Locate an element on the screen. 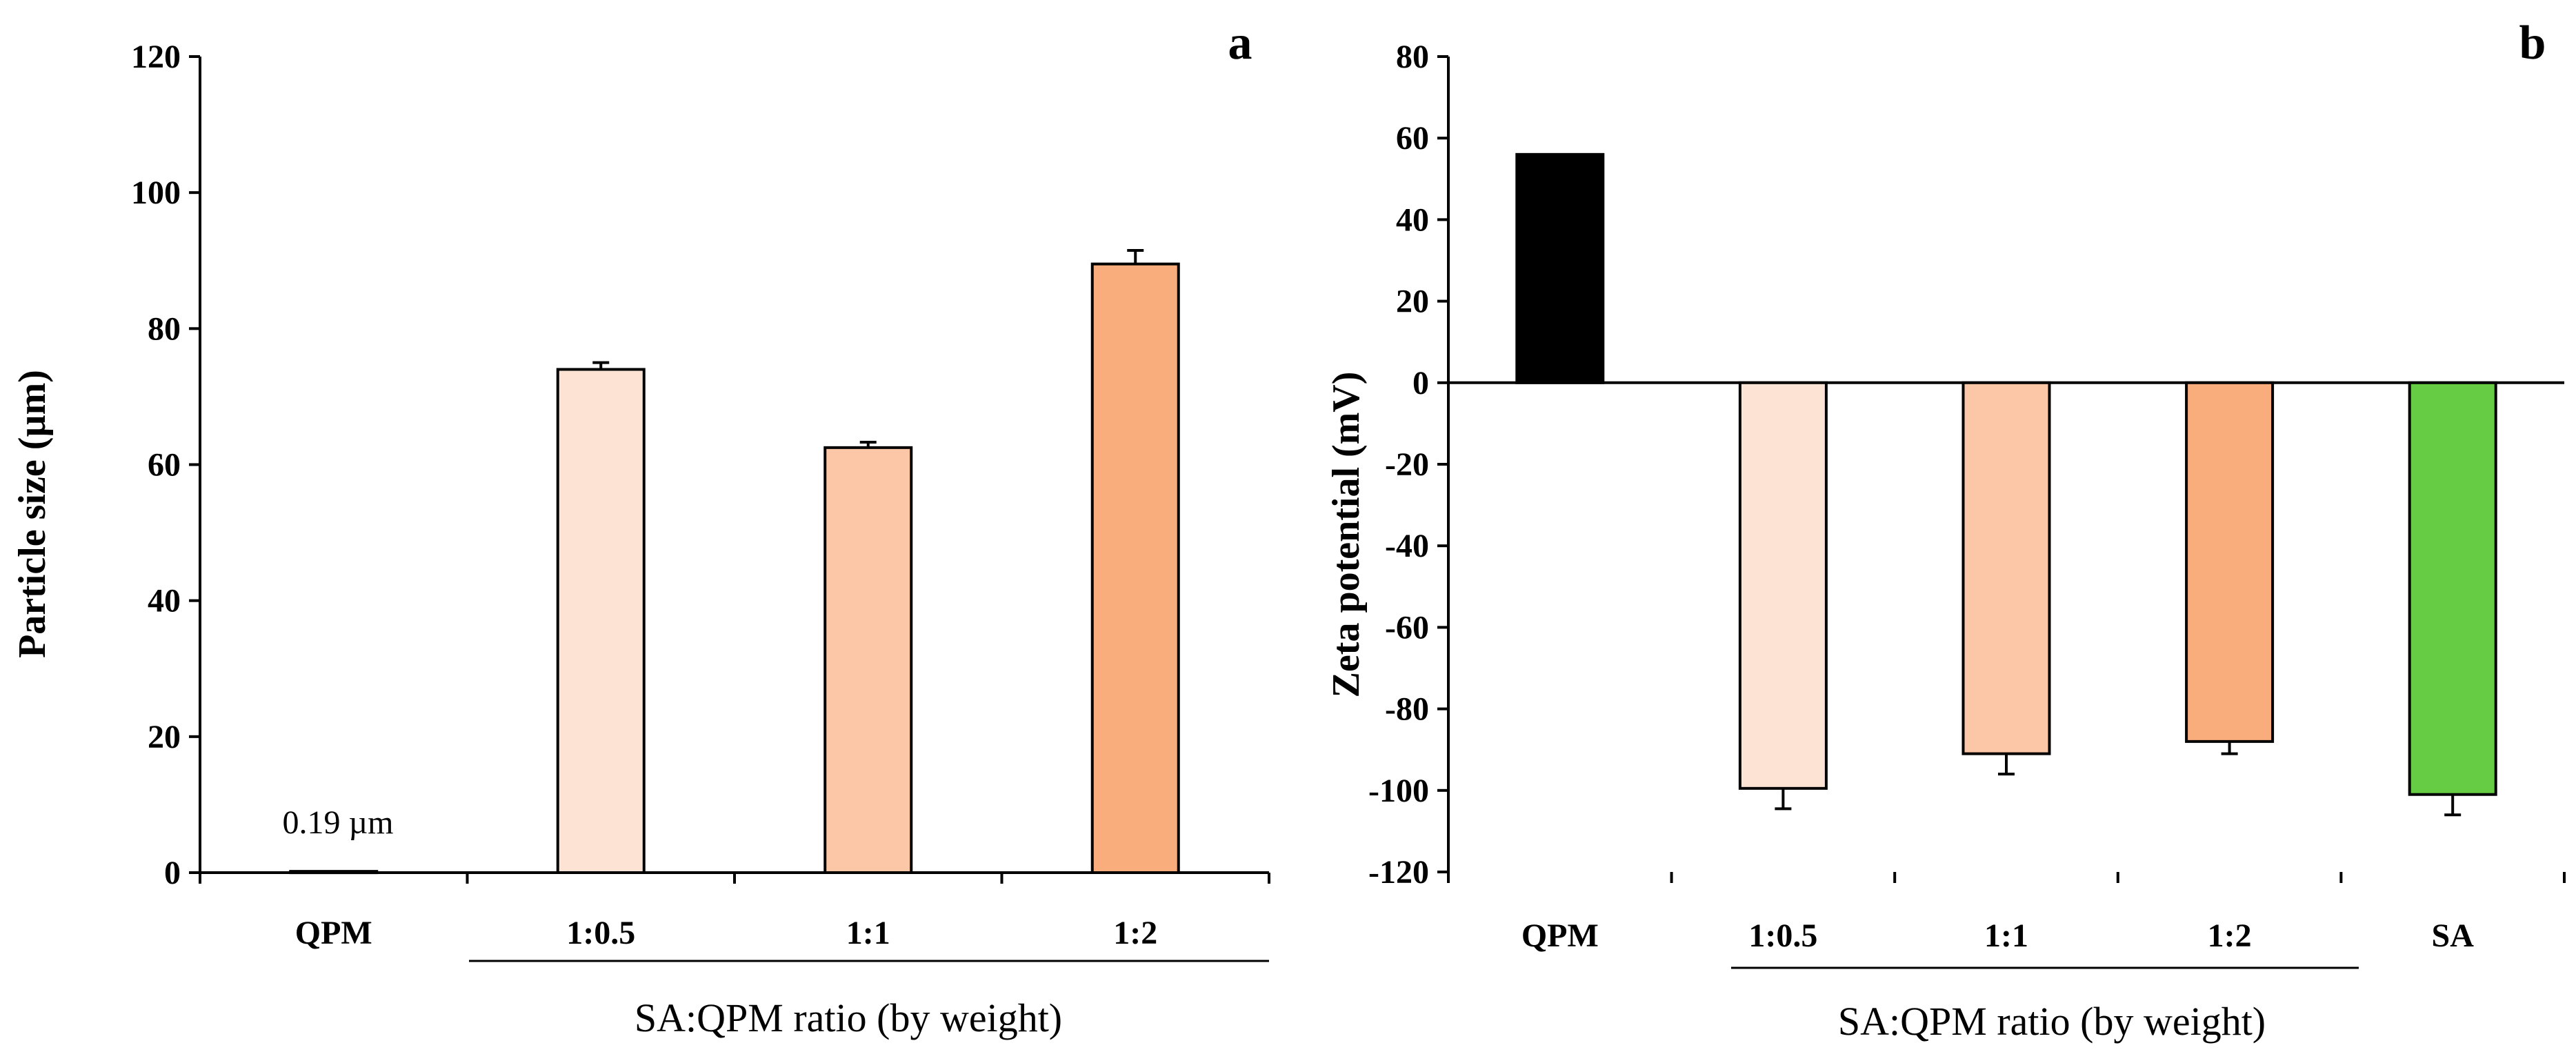 This screenshot has height=1052, width=2576. panel-b-y-tick-label: 20 is located at coordinates (1412, 302).